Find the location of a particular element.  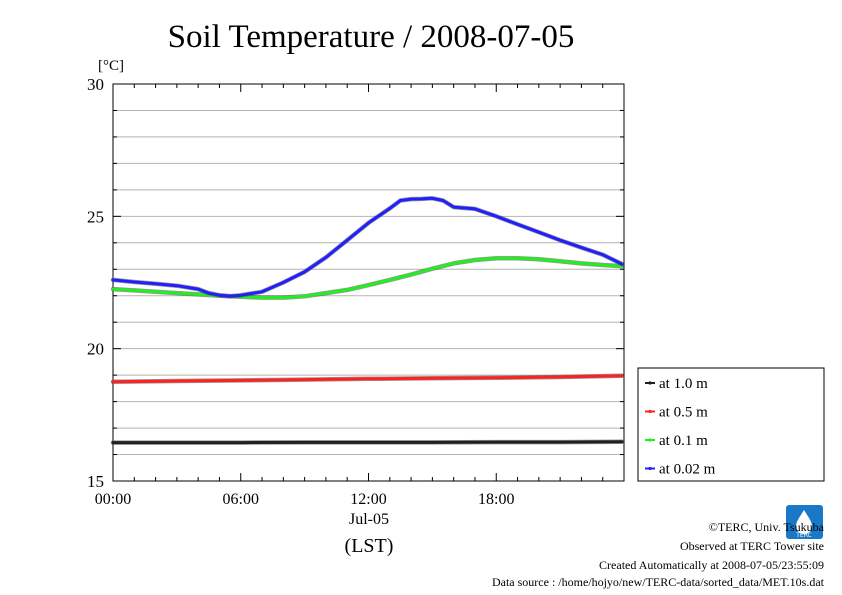

legend: at 1.0 m at 0.5 m at 0.1 m at 0.02 m is located at coordinates (731, 424).